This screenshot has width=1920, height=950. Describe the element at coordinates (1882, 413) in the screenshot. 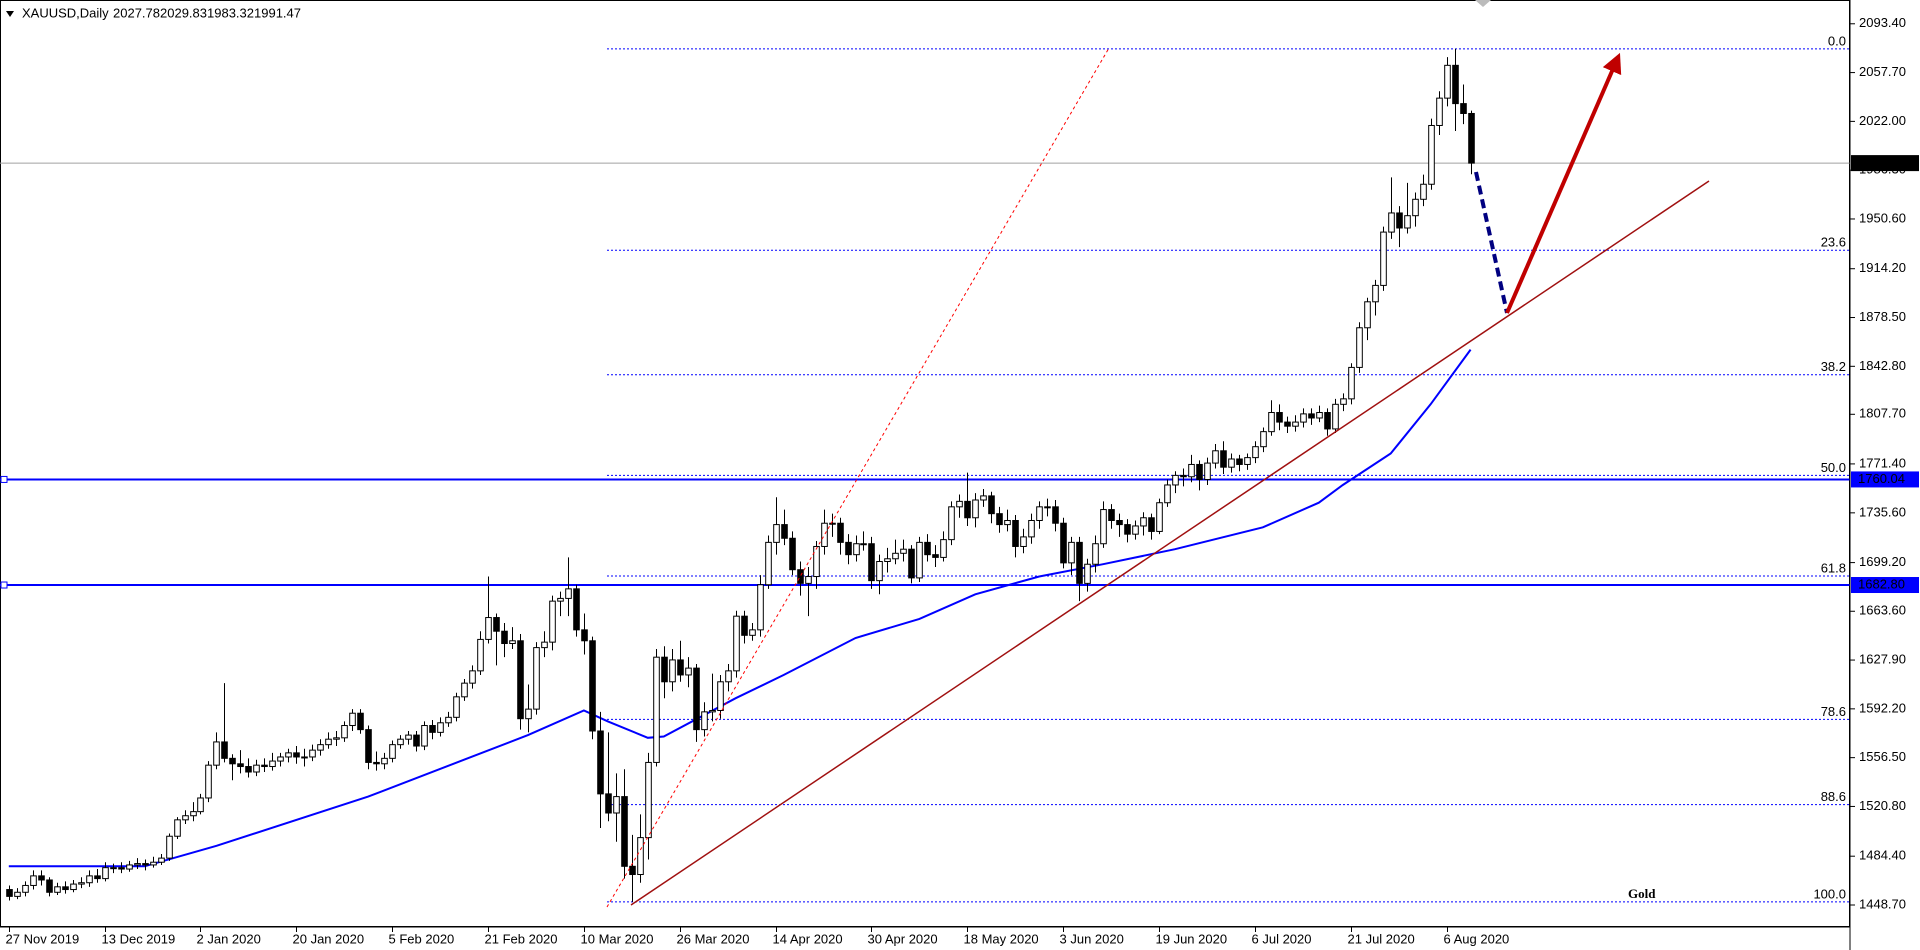

I see `y-tick-label: 1807.70` at that location.